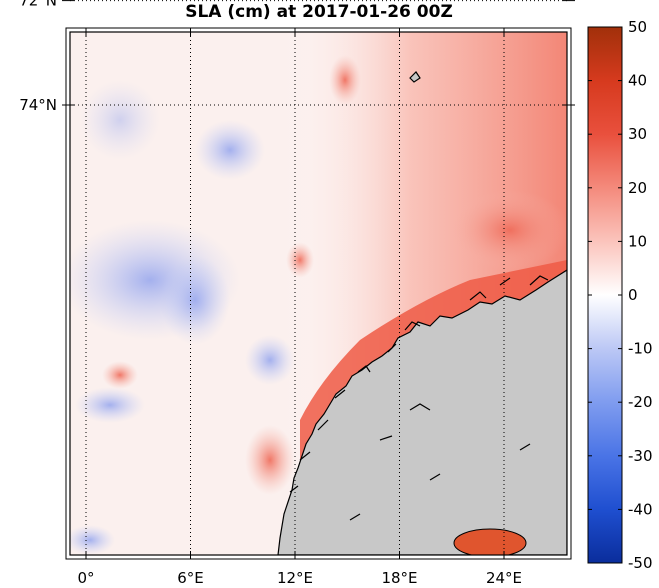 Image resolution: width=659 pixels, height=588 pixels. What do you see at coordinates (190, 578) in the screenshot?
I see `lon-label: 6°E` at bounding box center [190, 578].